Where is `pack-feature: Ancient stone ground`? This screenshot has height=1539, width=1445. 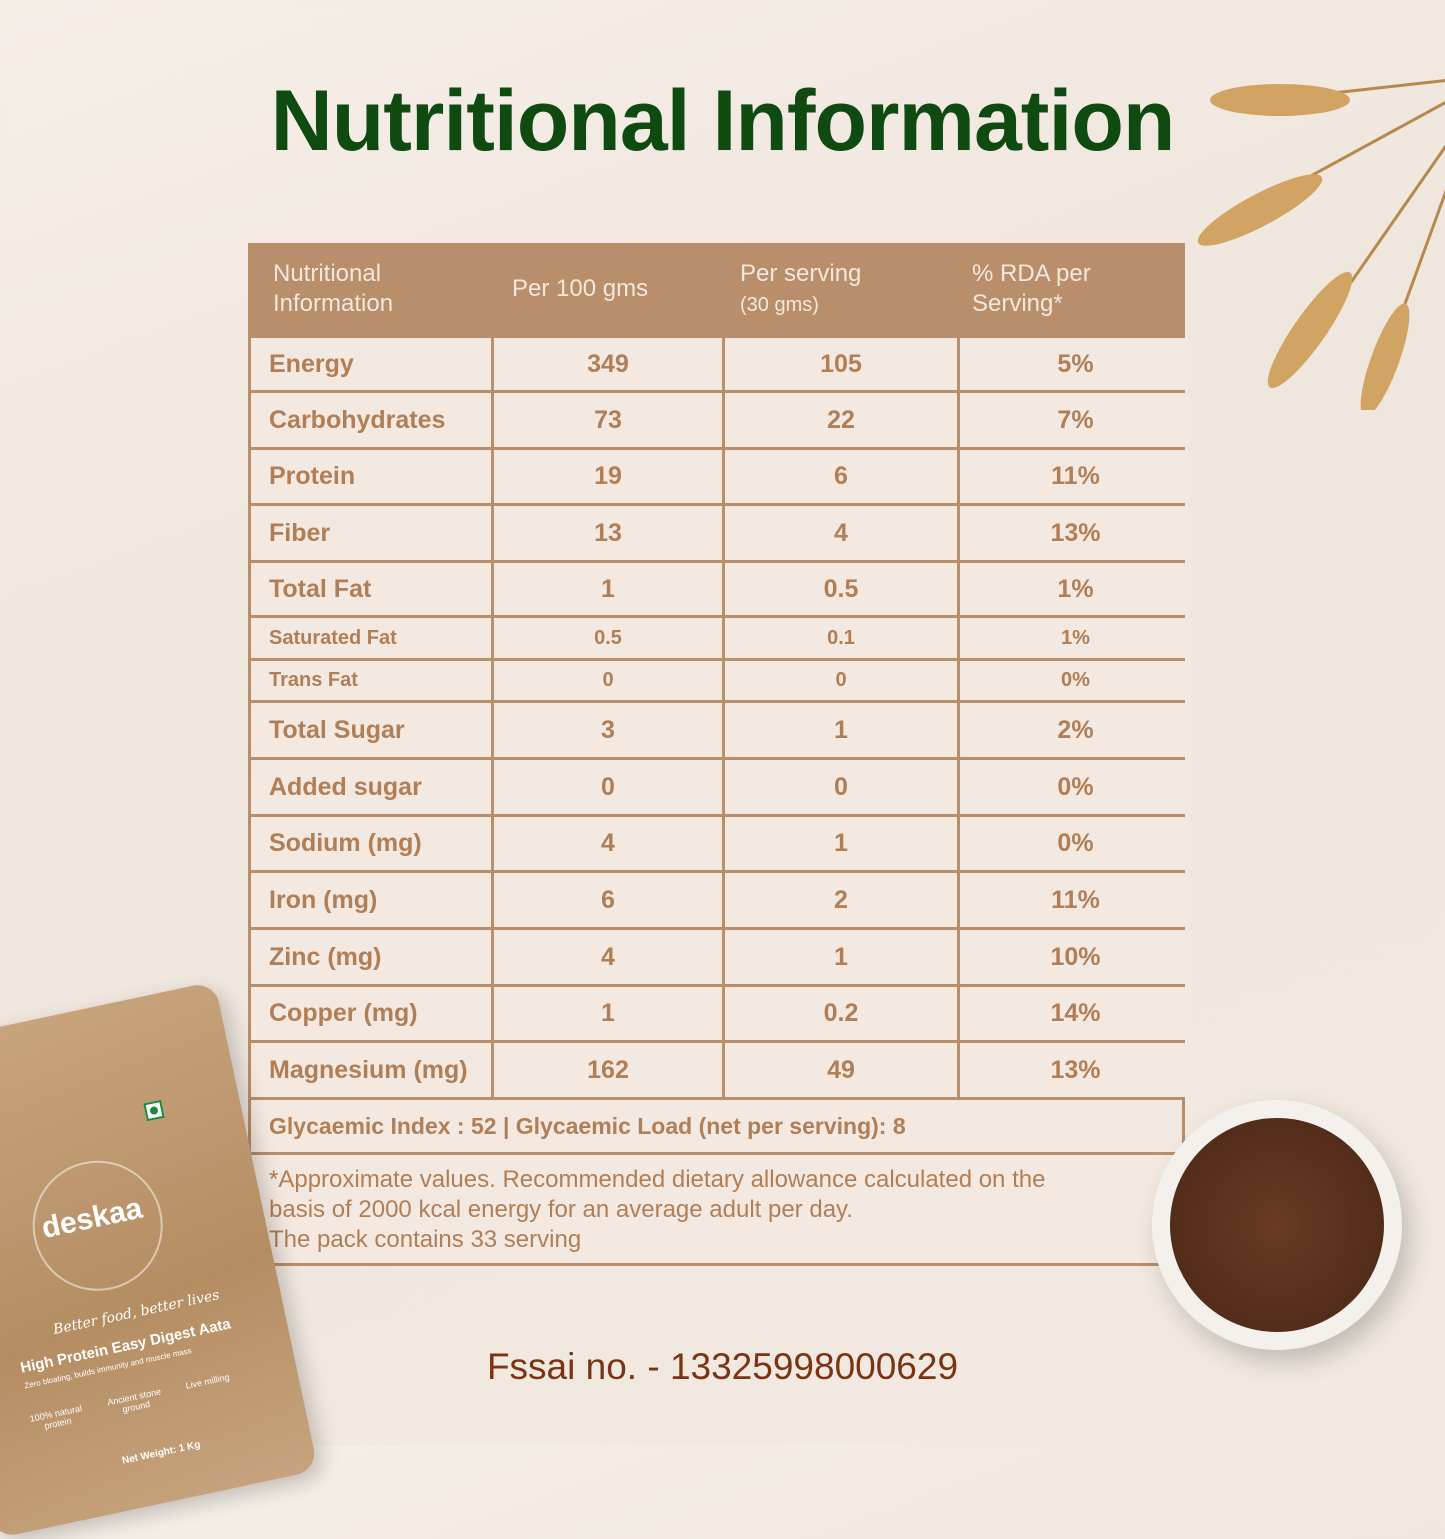
pack-feature: Ancient stone ground is located at coordinates (134, 1400).